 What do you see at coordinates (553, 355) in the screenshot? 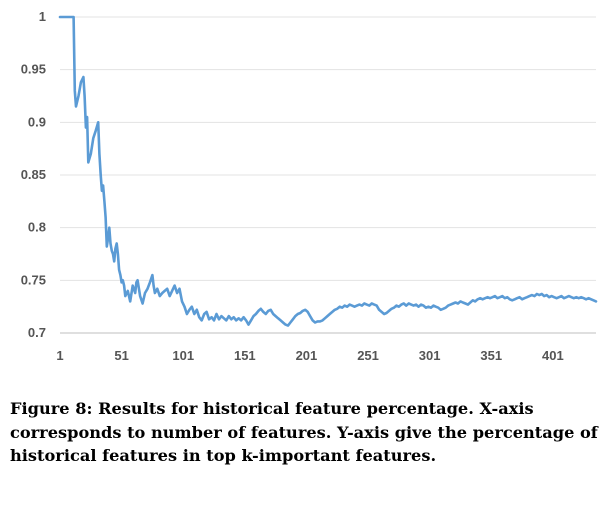
I see `x-tick-label: 401` at bounding box center [553, 355].